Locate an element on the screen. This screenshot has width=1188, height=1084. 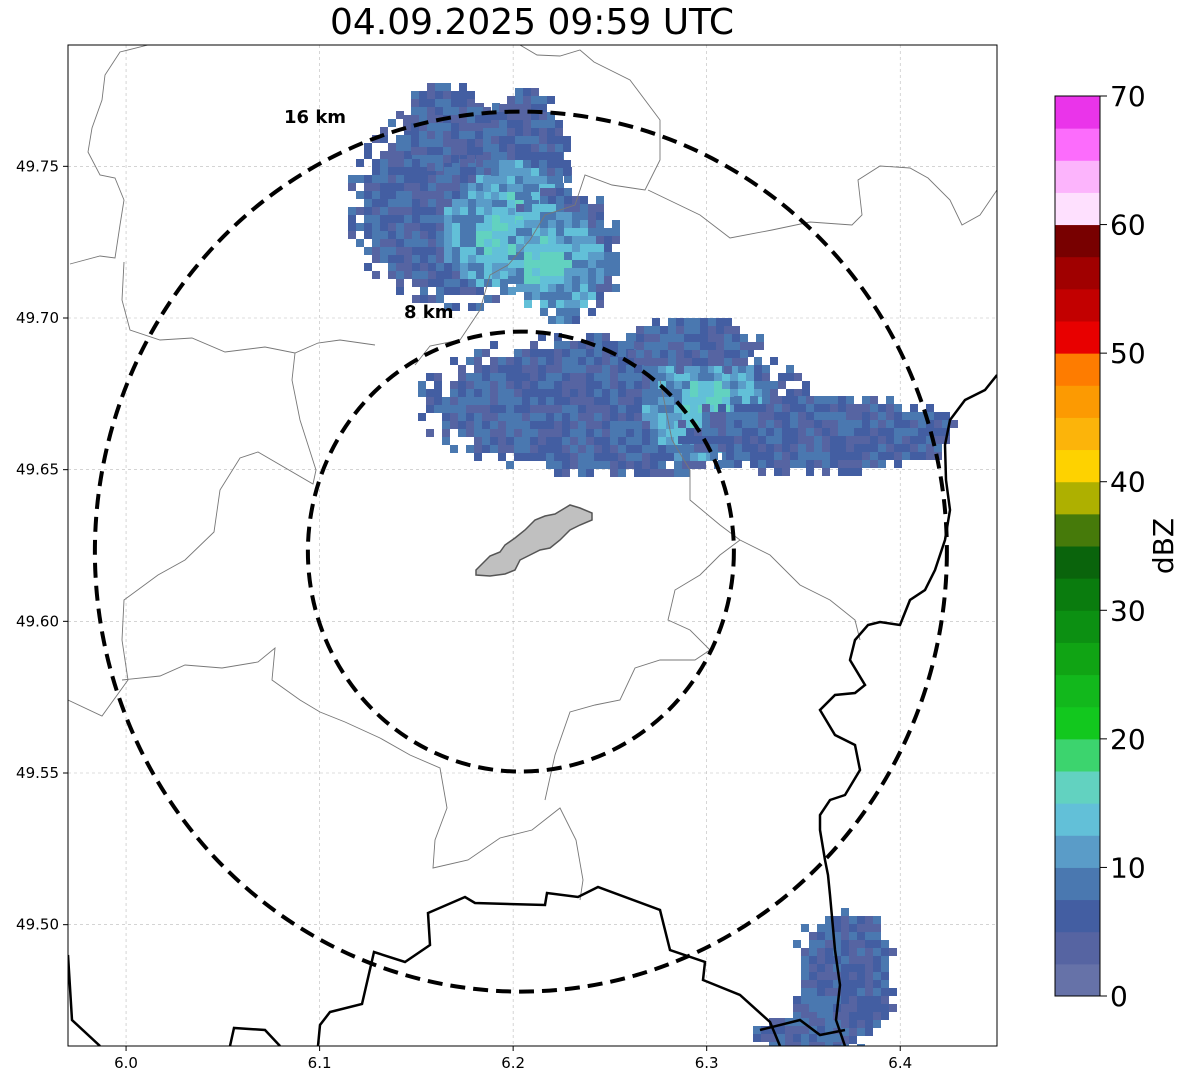
boundary-line is located at coordinates (822, 202).